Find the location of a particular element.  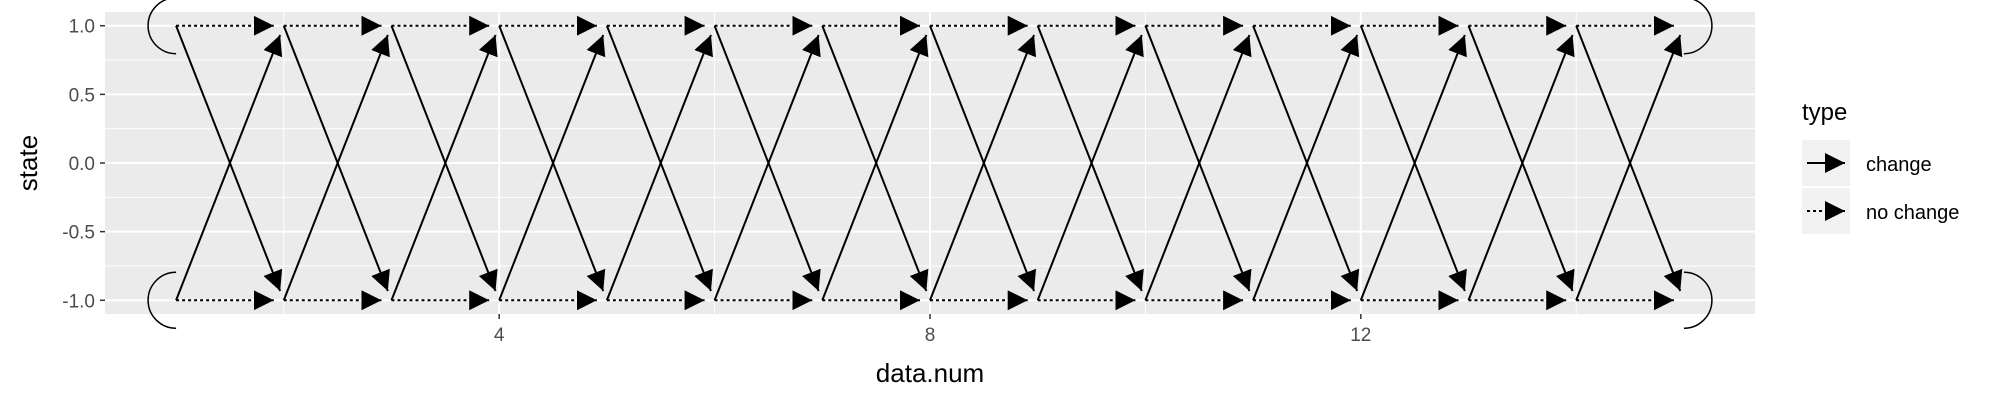

y-tick-label: 0.0 is located at coordinates (82, 164).